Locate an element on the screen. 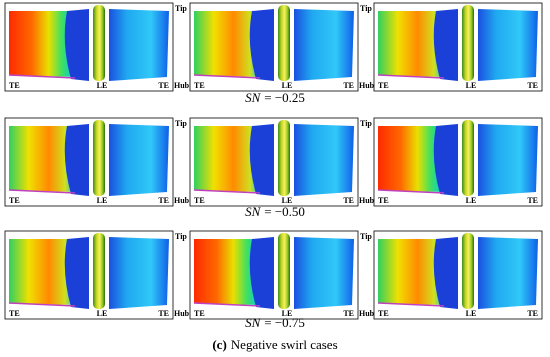 The height and width of the screenshot is (357, 550). row-caption: SN = −0.75 is located at coordinates (275, 322).